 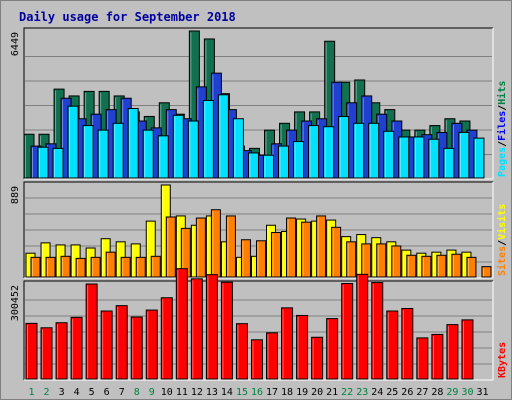 What do you see at coordinates (127, 17) in the screenshot?
I see `chart-title: Daily usage for September 2018` at bounding box center [127, 17].